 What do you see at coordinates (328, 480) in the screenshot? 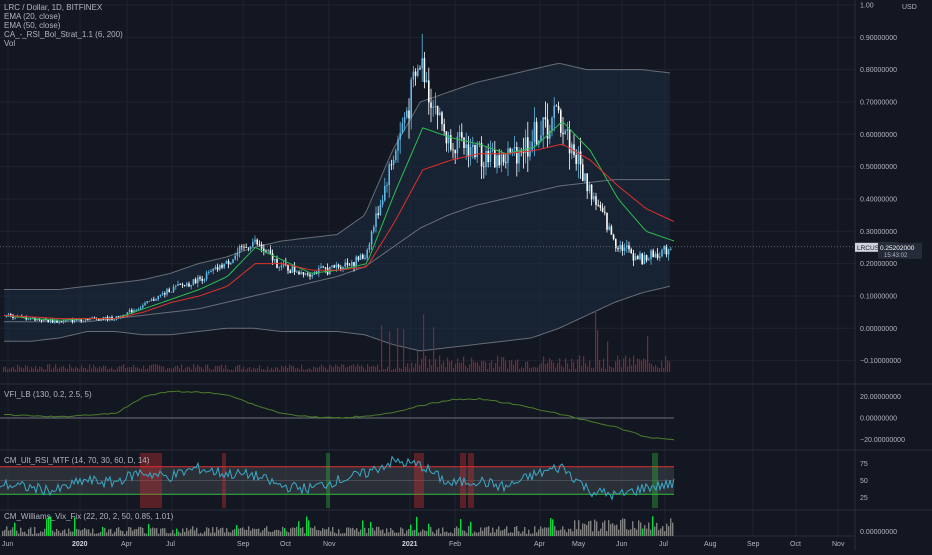
I see `rsi-signal-zone` at bounding box center [328, 480].